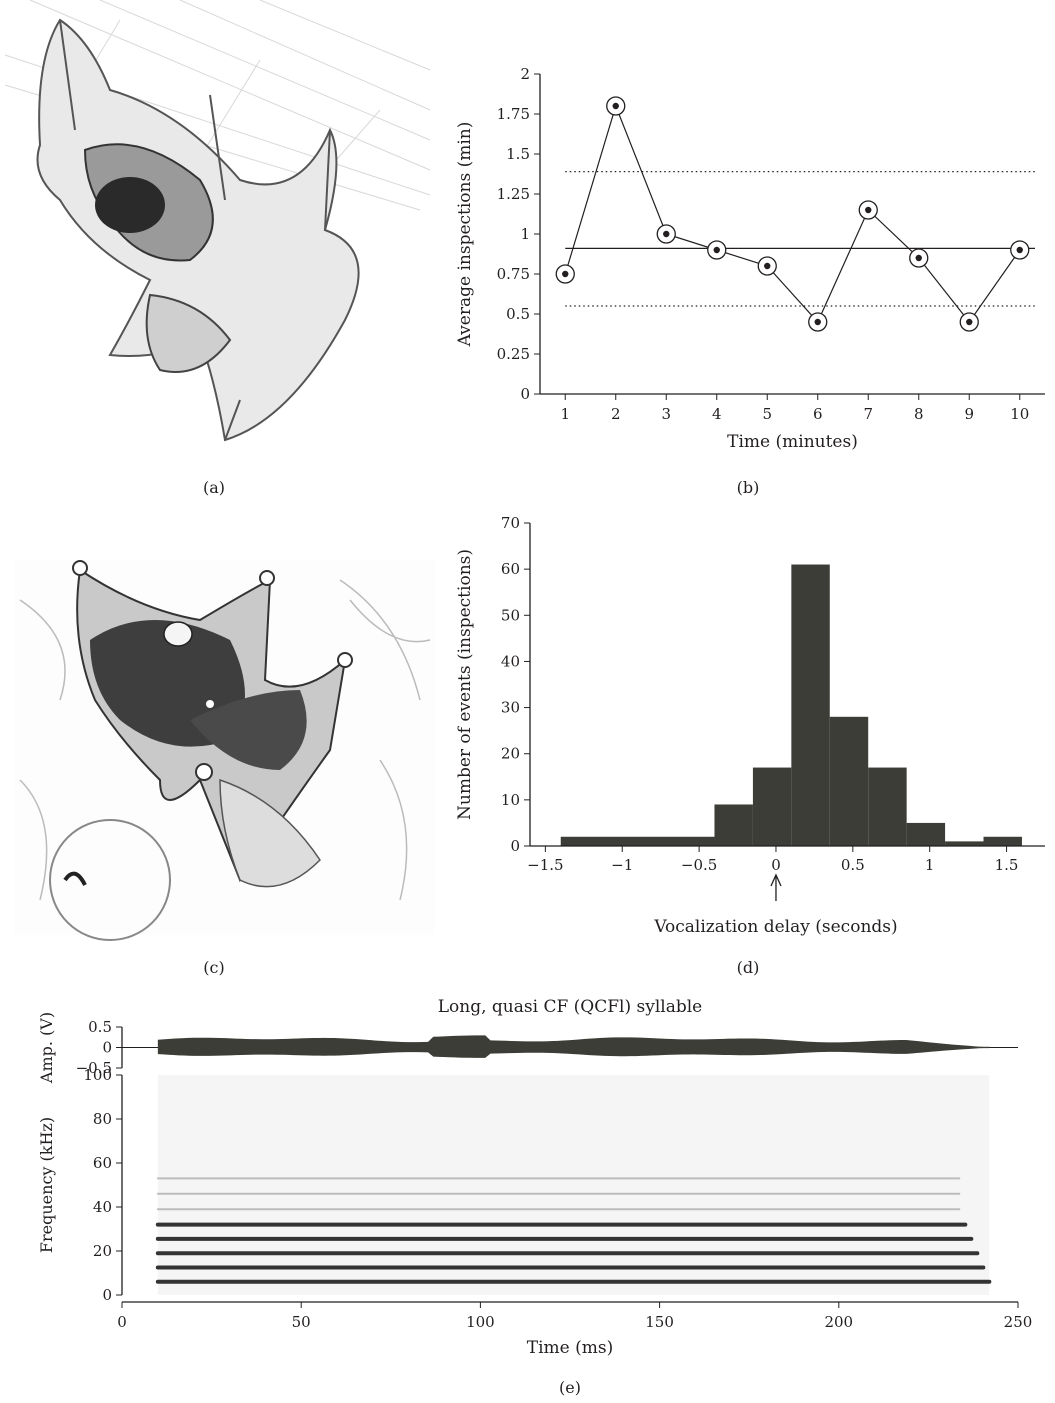  I want to click on amp-y-tick-label: −0.5, so click(94, 1068).